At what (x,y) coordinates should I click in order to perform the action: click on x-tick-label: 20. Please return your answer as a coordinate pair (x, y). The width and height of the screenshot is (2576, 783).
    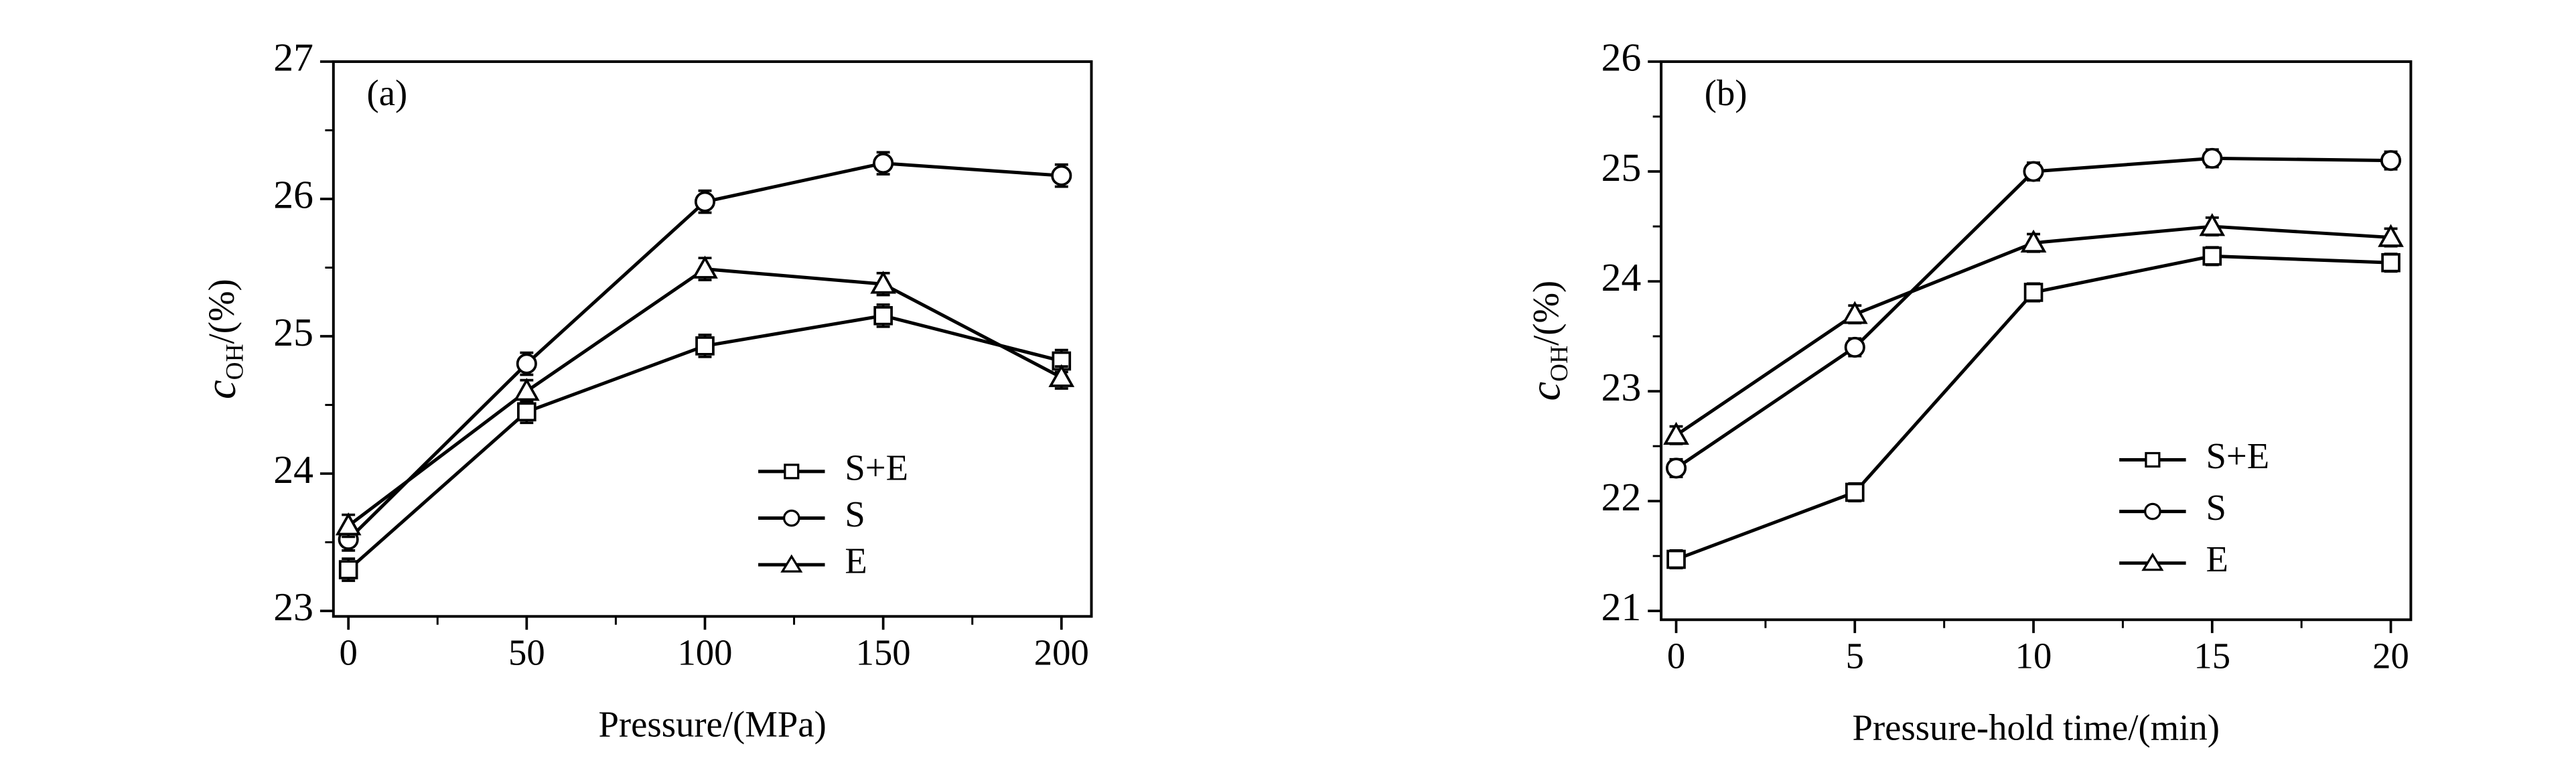
    Looking at the image, I should click on (2390, 656).